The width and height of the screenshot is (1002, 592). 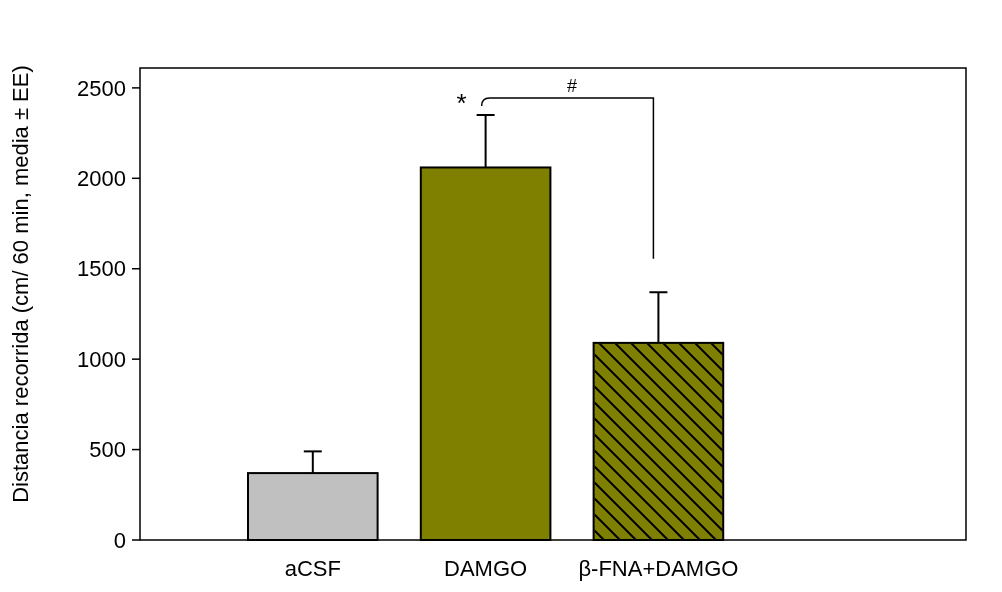 I want to click on y-tick-label: 500, so click(x=107, y=450).